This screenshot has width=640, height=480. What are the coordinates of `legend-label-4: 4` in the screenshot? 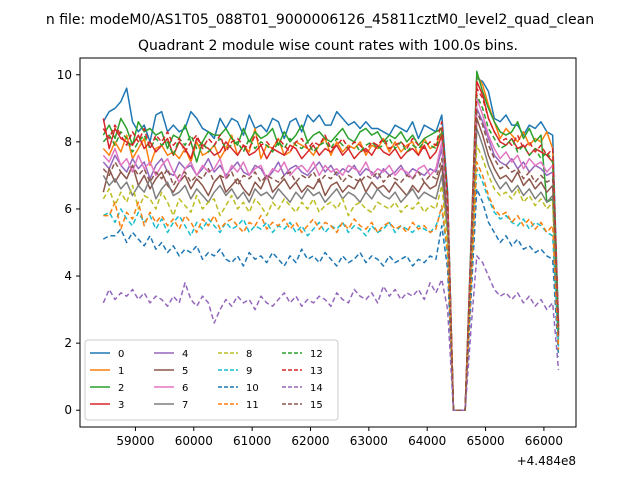 It's located at (185, 354).